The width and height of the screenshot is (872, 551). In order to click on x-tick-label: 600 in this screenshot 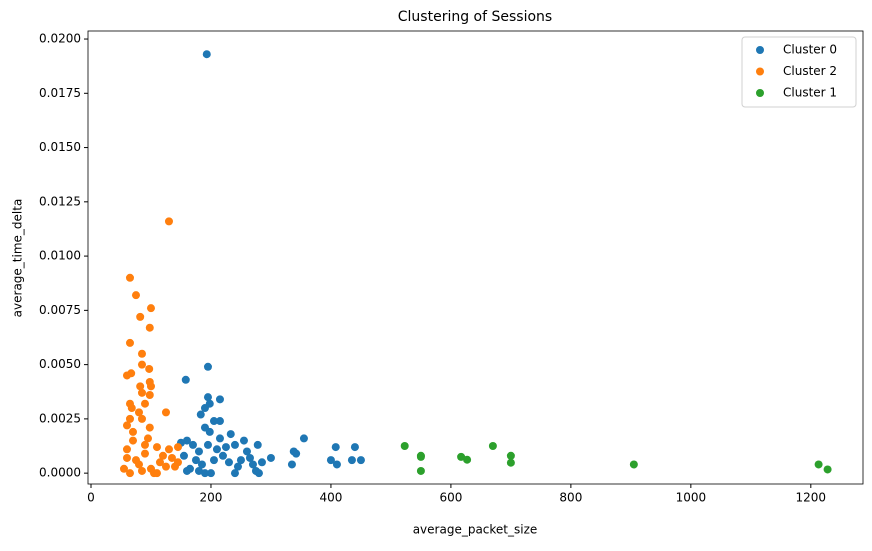, I will do `click(450, 498)`.